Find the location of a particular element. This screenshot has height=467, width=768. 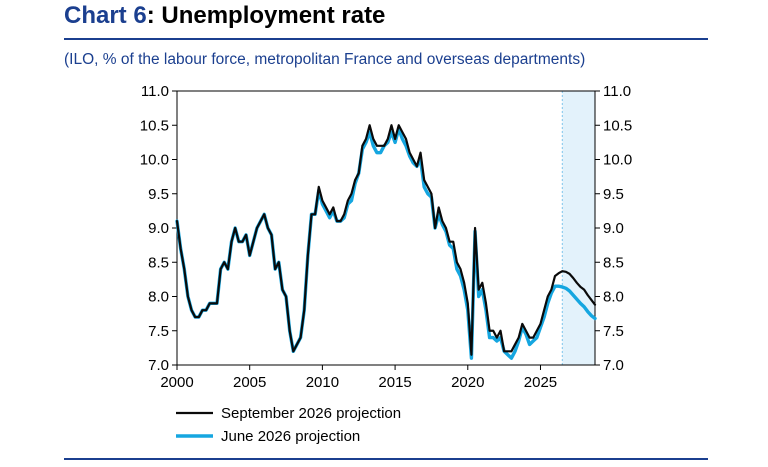

chart-title: Chart 6: Unemployment rate is located at coordinates (224, 16).